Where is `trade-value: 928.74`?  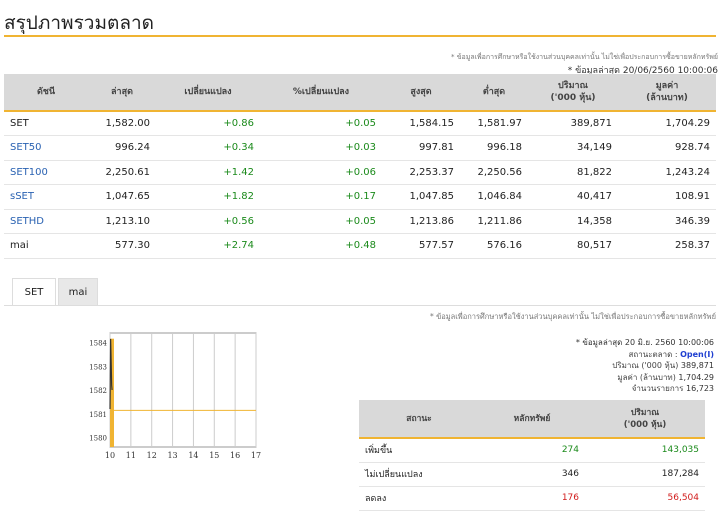 trade-value: 928.74 is located at coordinates (667, 148).